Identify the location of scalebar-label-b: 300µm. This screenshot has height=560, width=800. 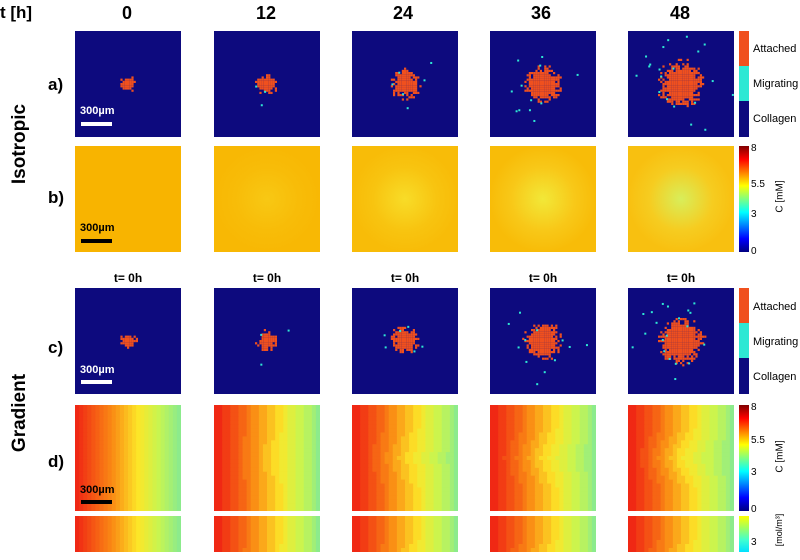
(97, 228).